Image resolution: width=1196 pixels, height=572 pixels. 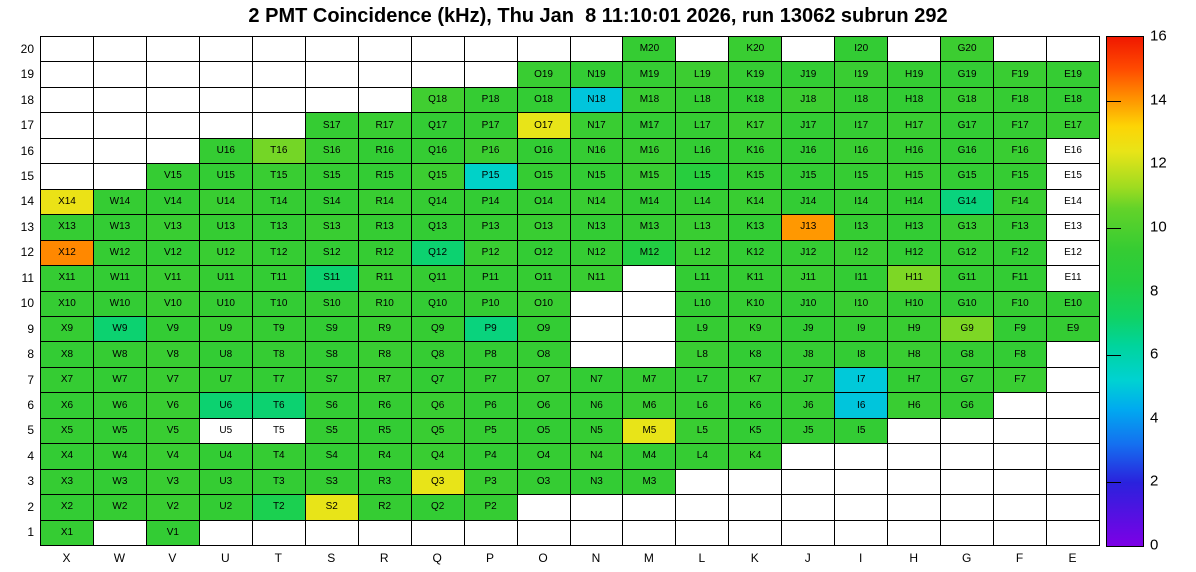 I want to click on cell-label: Q15, so click(x=438, y=176).